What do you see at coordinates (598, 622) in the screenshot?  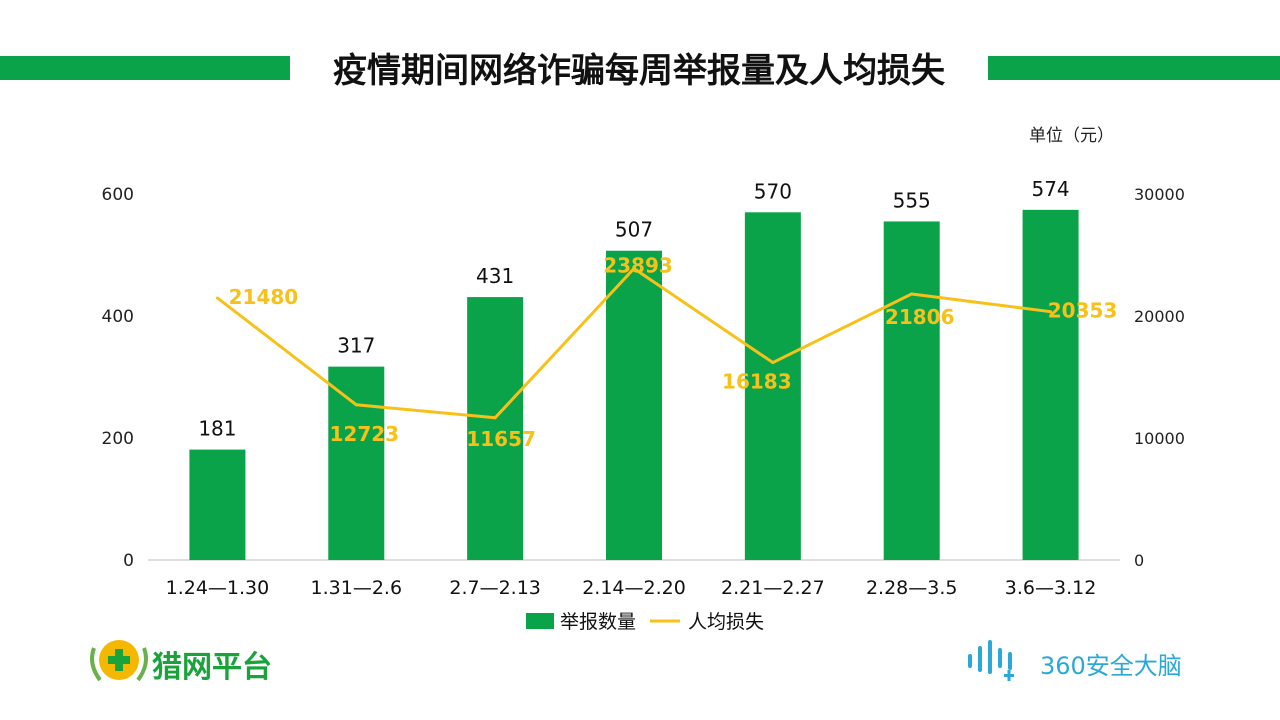 I see `legend-bar-label: 举报数量` at bounding box center [598, 622].